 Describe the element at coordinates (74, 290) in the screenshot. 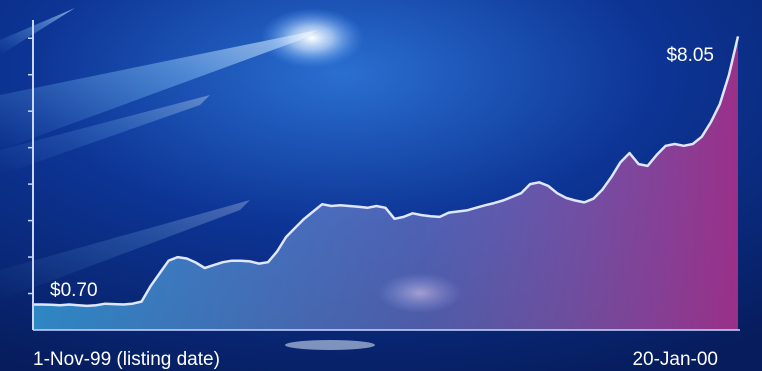

I see `start-value-label: $0.70` at that location.